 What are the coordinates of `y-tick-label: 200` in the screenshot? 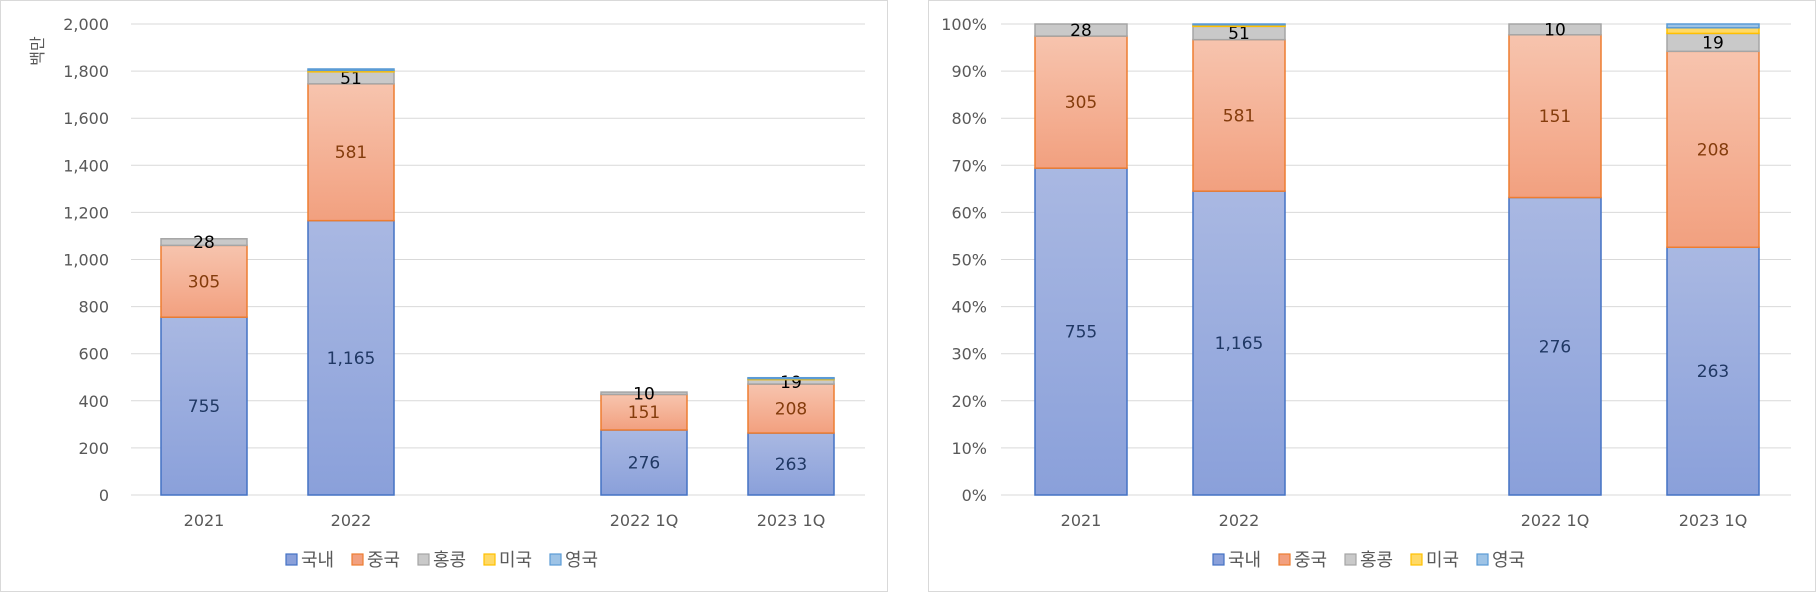 It's located at (93, 448).